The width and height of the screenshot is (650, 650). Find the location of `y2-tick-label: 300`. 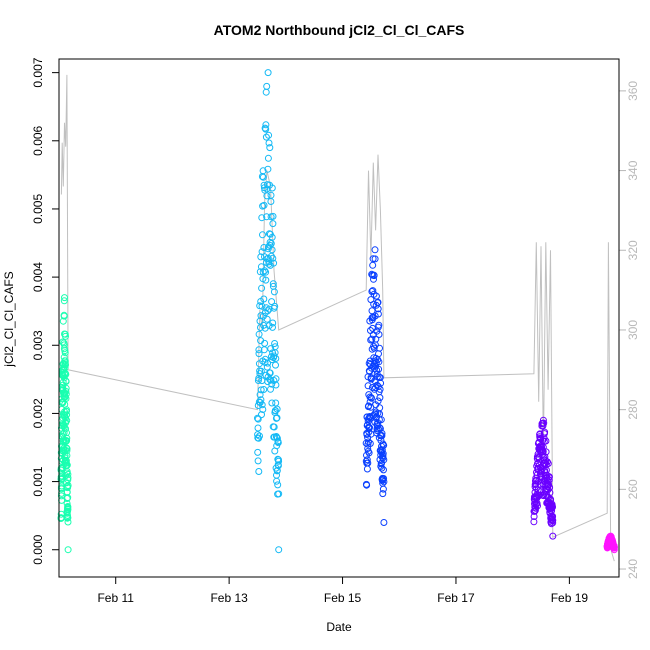

y2-tick-label: 300 is located at coordinates (633, 330).